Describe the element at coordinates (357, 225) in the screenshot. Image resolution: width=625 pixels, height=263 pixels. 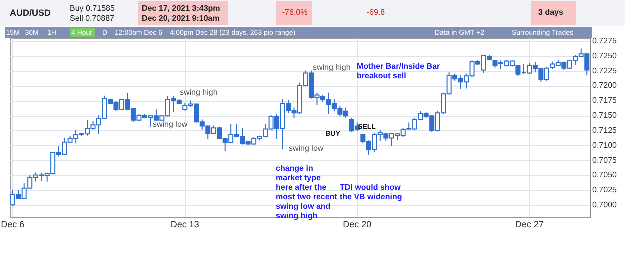
I see `x-tick-label: Dec 20` at that location.